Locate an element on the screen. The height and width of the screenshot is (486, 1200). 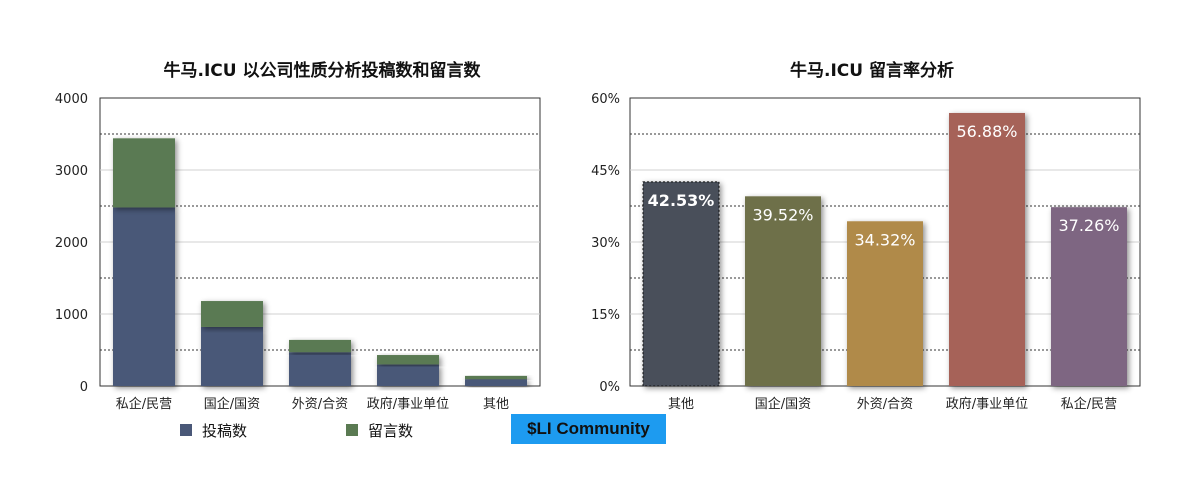
legend-label-submissions: 投稿数 is located at coordinates (224, 431).